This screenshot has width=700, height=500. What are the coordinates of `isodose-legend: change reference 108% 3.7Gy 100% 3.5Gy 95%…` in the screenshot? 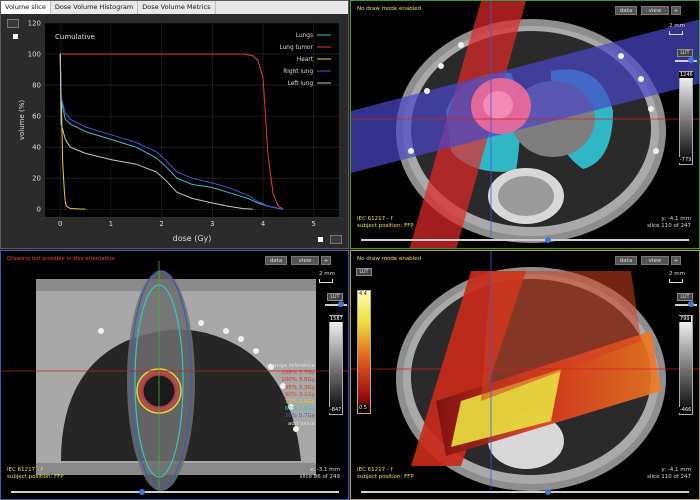 It's located at (281, 395).